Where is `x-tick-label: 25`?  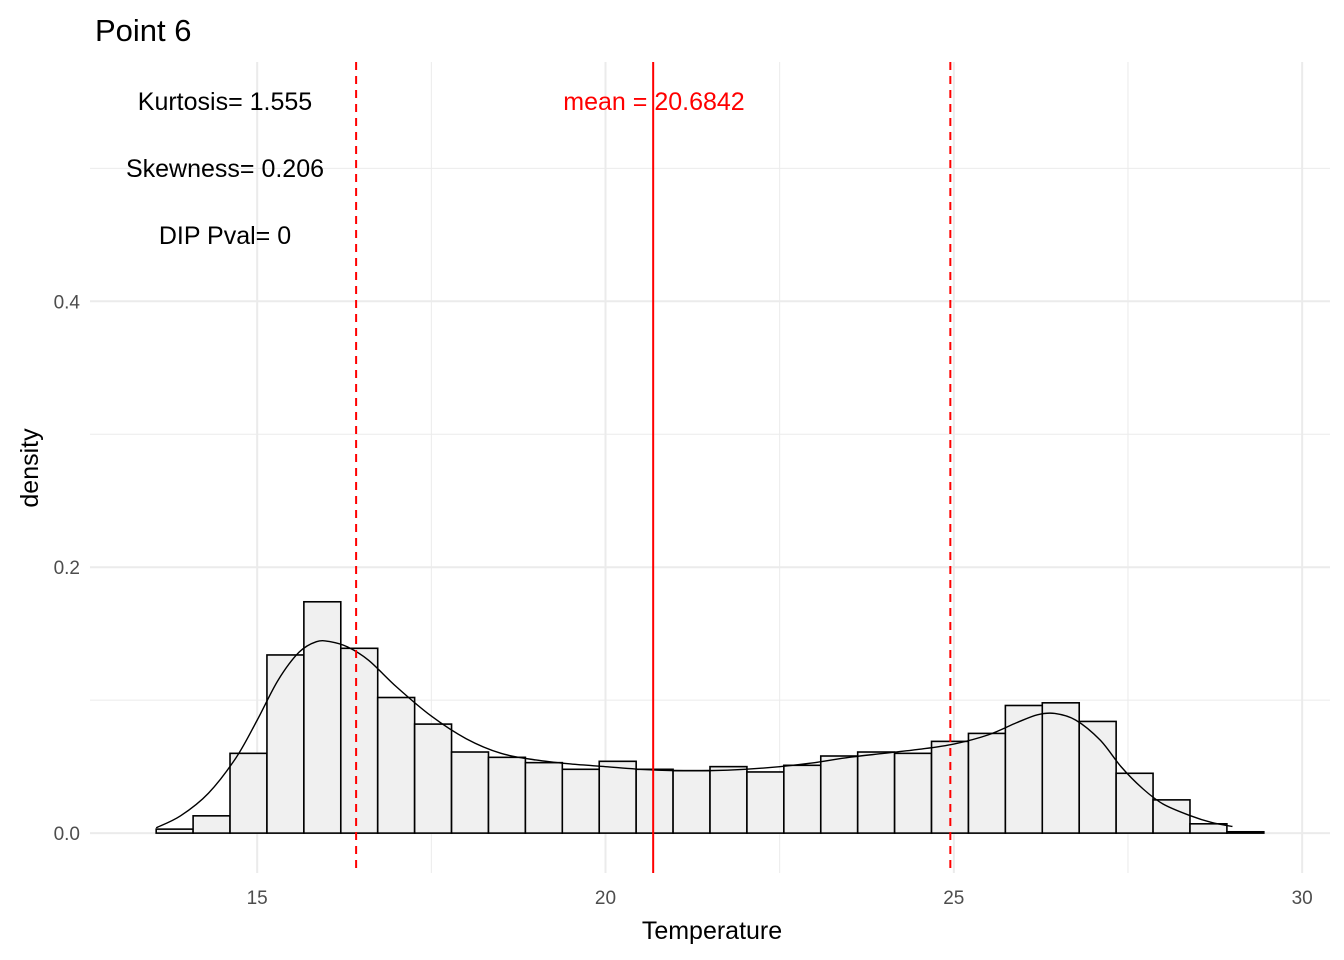
x-tick-label: 25 is located at coordinates (953, 898).